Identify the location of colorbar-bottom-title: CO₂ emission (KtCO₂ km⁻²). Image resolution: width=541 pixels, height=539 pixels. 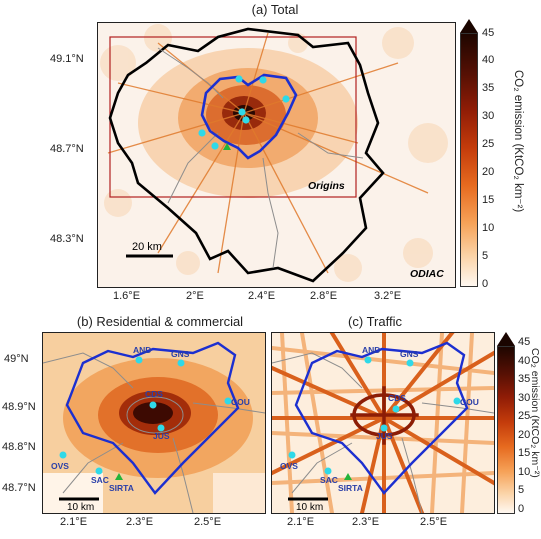
(535, 413).